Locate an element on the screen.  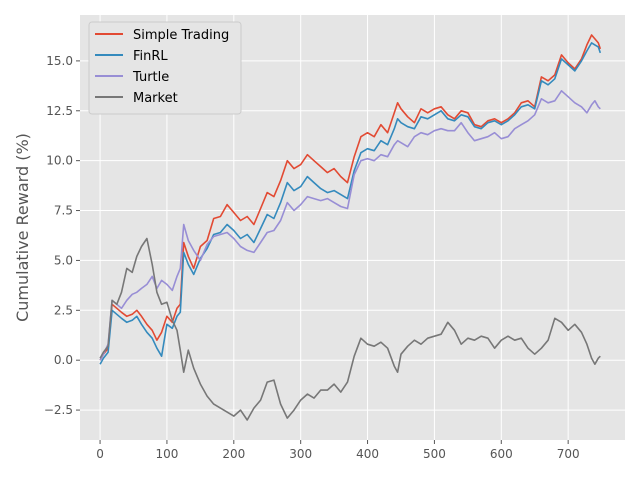
x-tick-label: 500 is located at coordinates (434, 454).